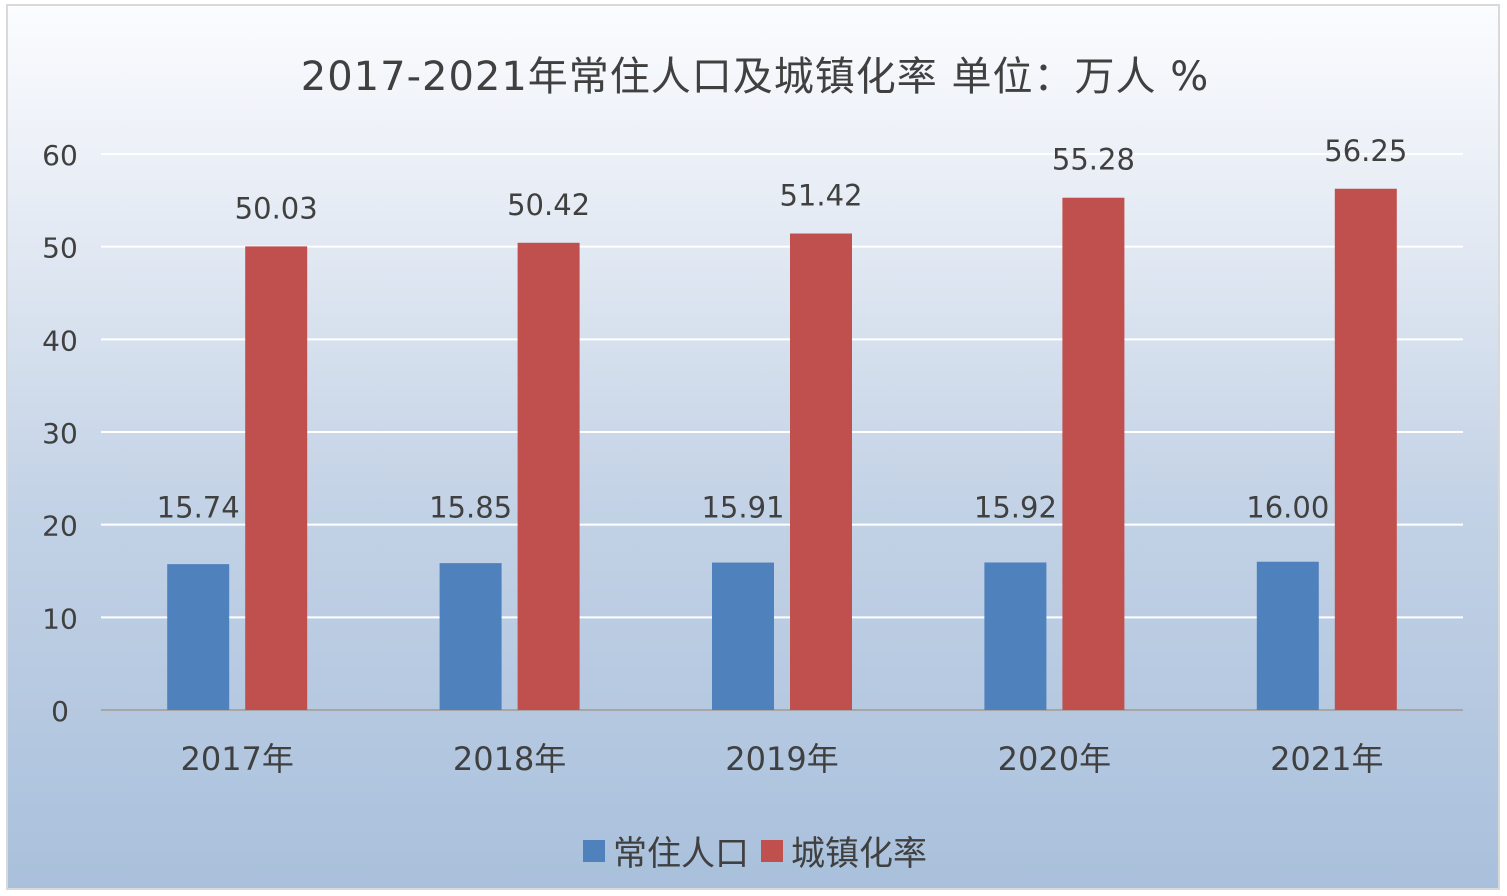  I want to click on x-axis-ticks: 2017年 2018年 2019年 2020年 2021年, so click(781, 759).